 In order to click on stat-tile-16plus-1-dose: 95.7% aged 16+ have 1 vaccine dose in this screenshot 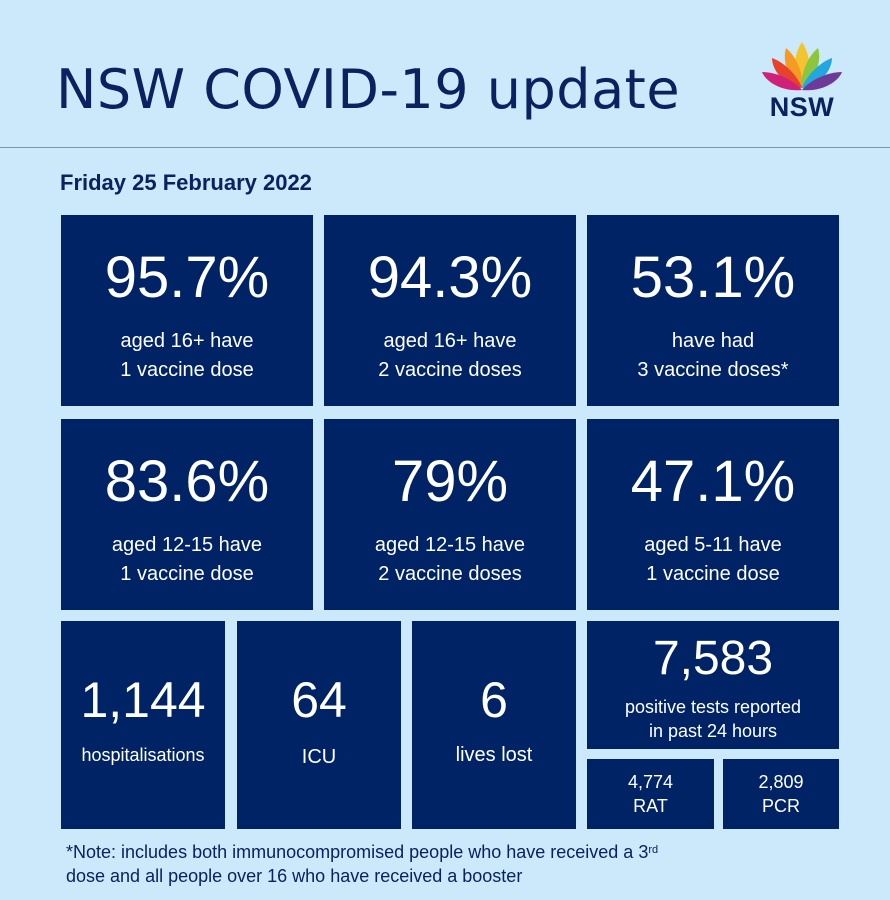, I will do `click(187, 310)`.